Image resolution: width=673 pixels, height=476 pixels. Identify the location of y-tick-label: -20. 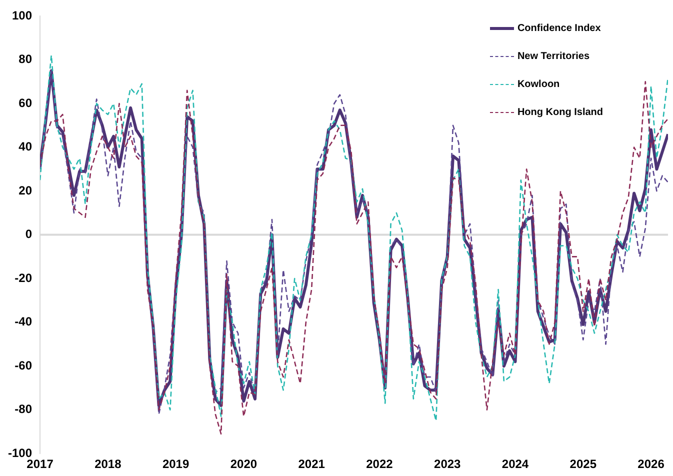
(23, 277).